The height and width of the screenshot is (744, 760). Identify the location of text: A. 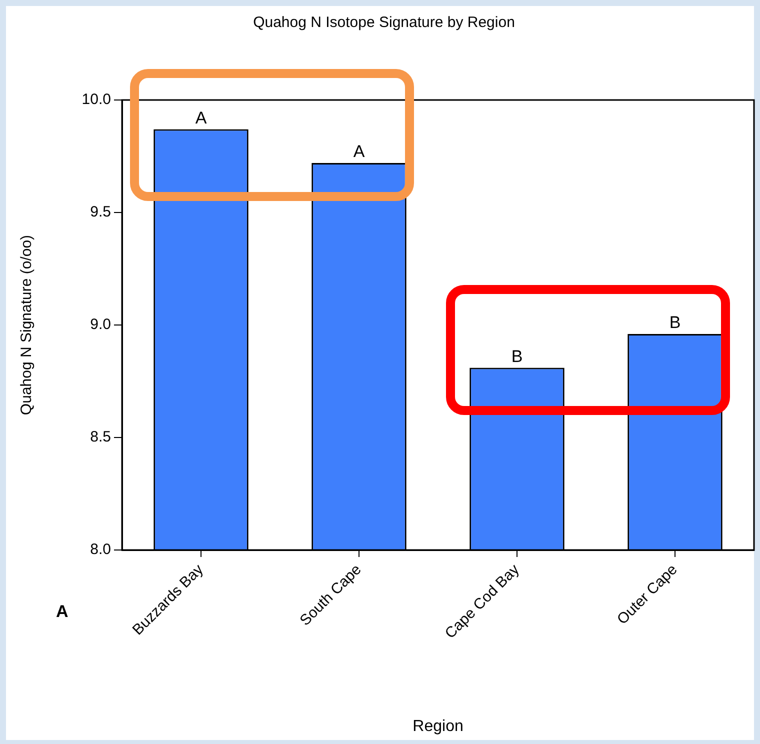
(62, 612).